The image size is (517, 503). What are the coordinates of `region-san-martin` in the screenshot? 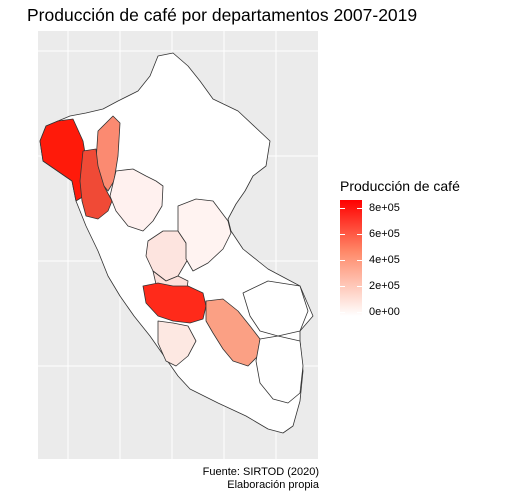 It's located at (136, 200).